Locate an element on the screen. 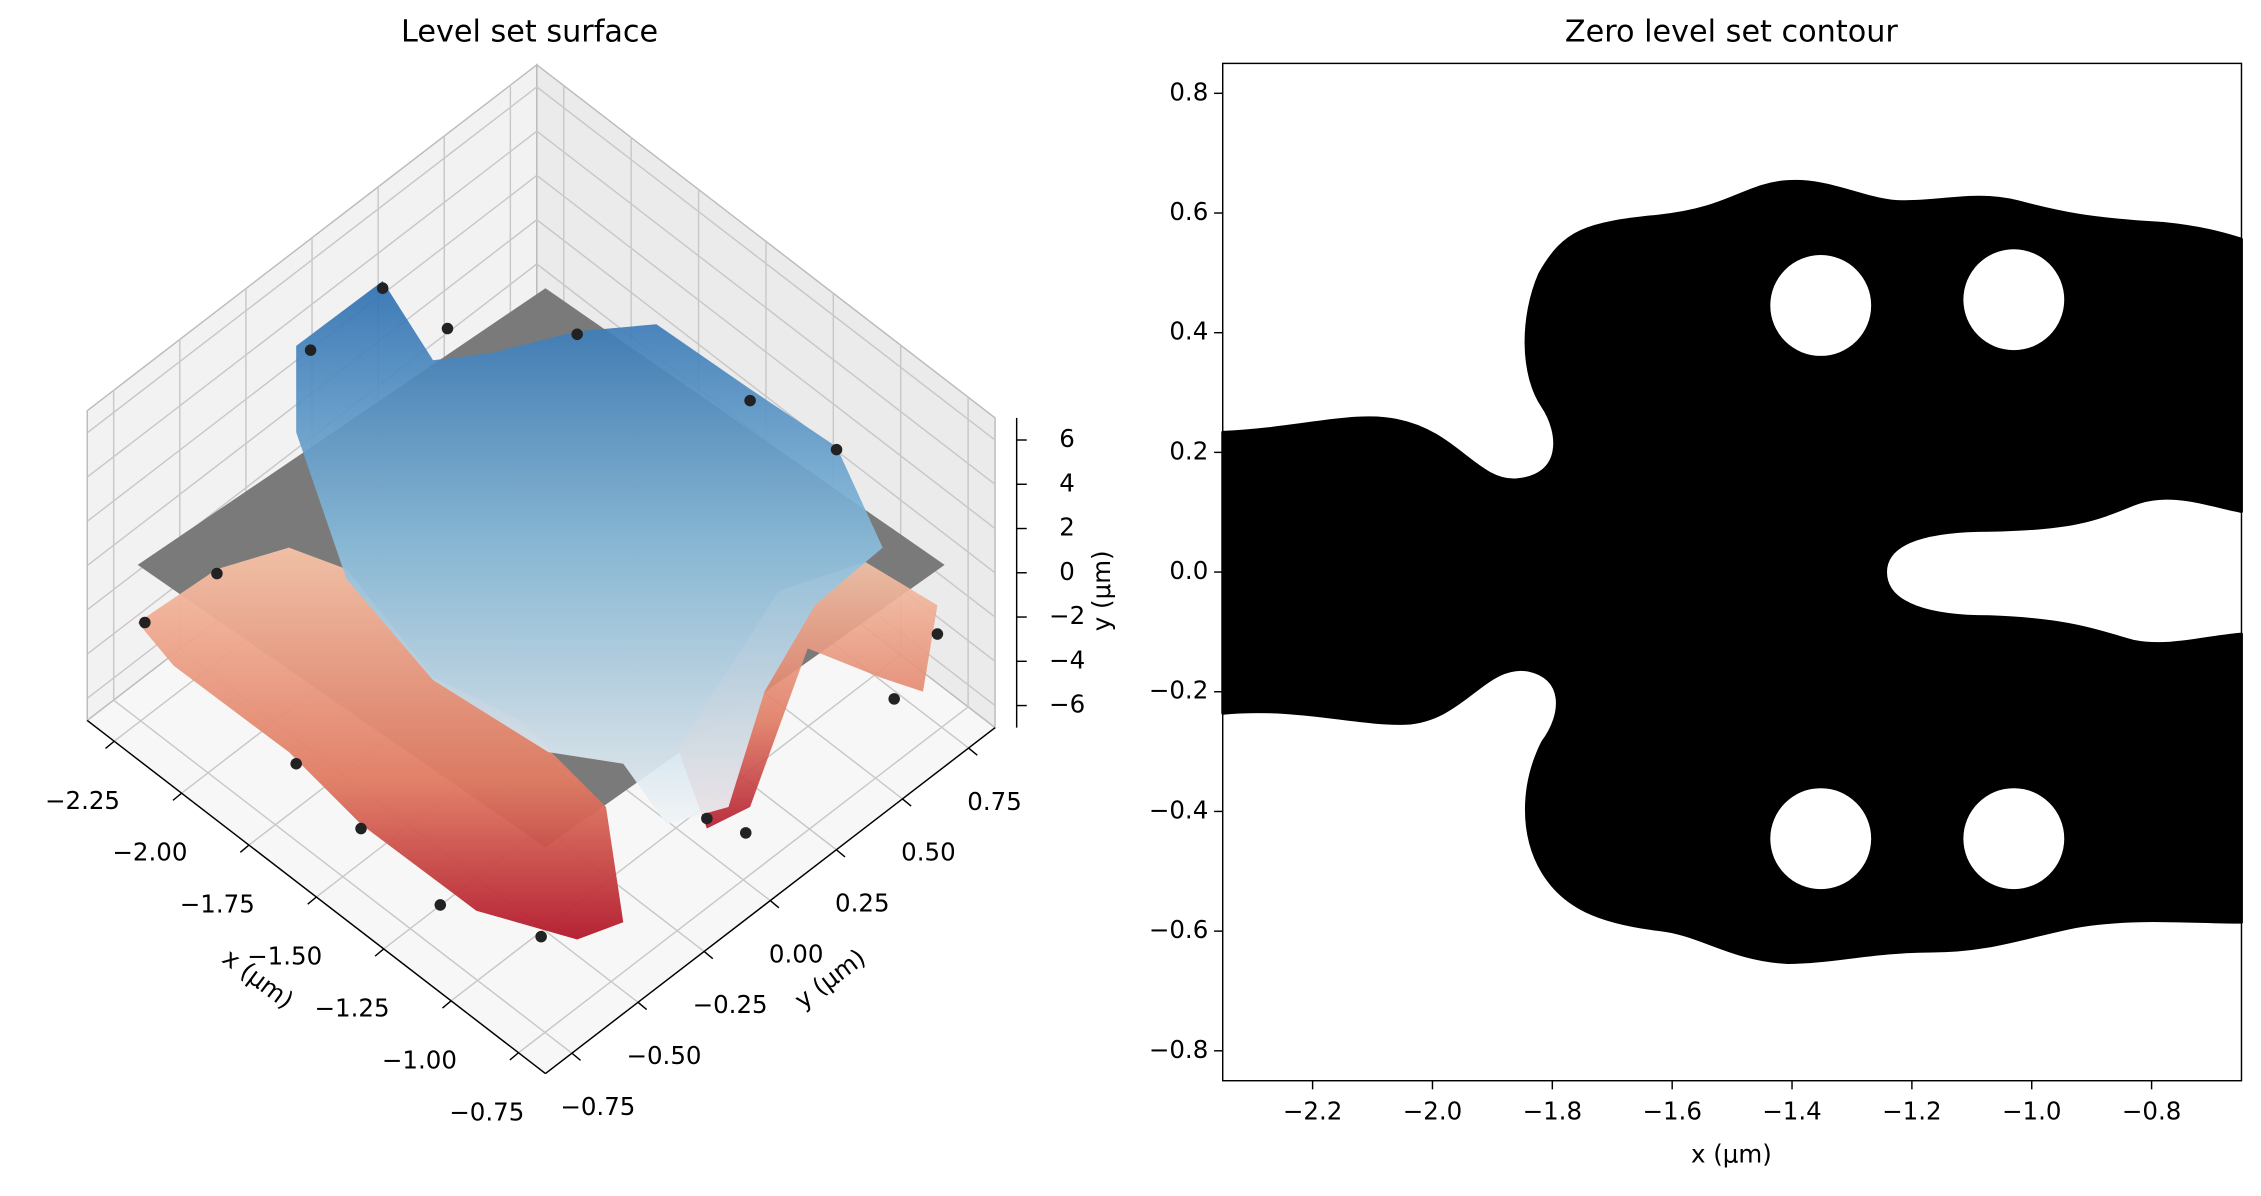 Image resolution: width=2261 pixels, height=1196 pixels. y-tick-label: 0.0 is located at coordinates (1188, 570).